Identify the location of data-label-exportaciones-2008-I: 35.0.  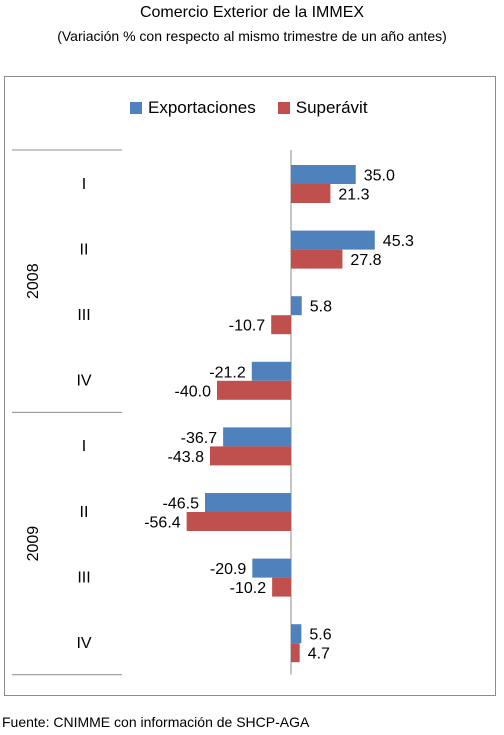
(379, 176).